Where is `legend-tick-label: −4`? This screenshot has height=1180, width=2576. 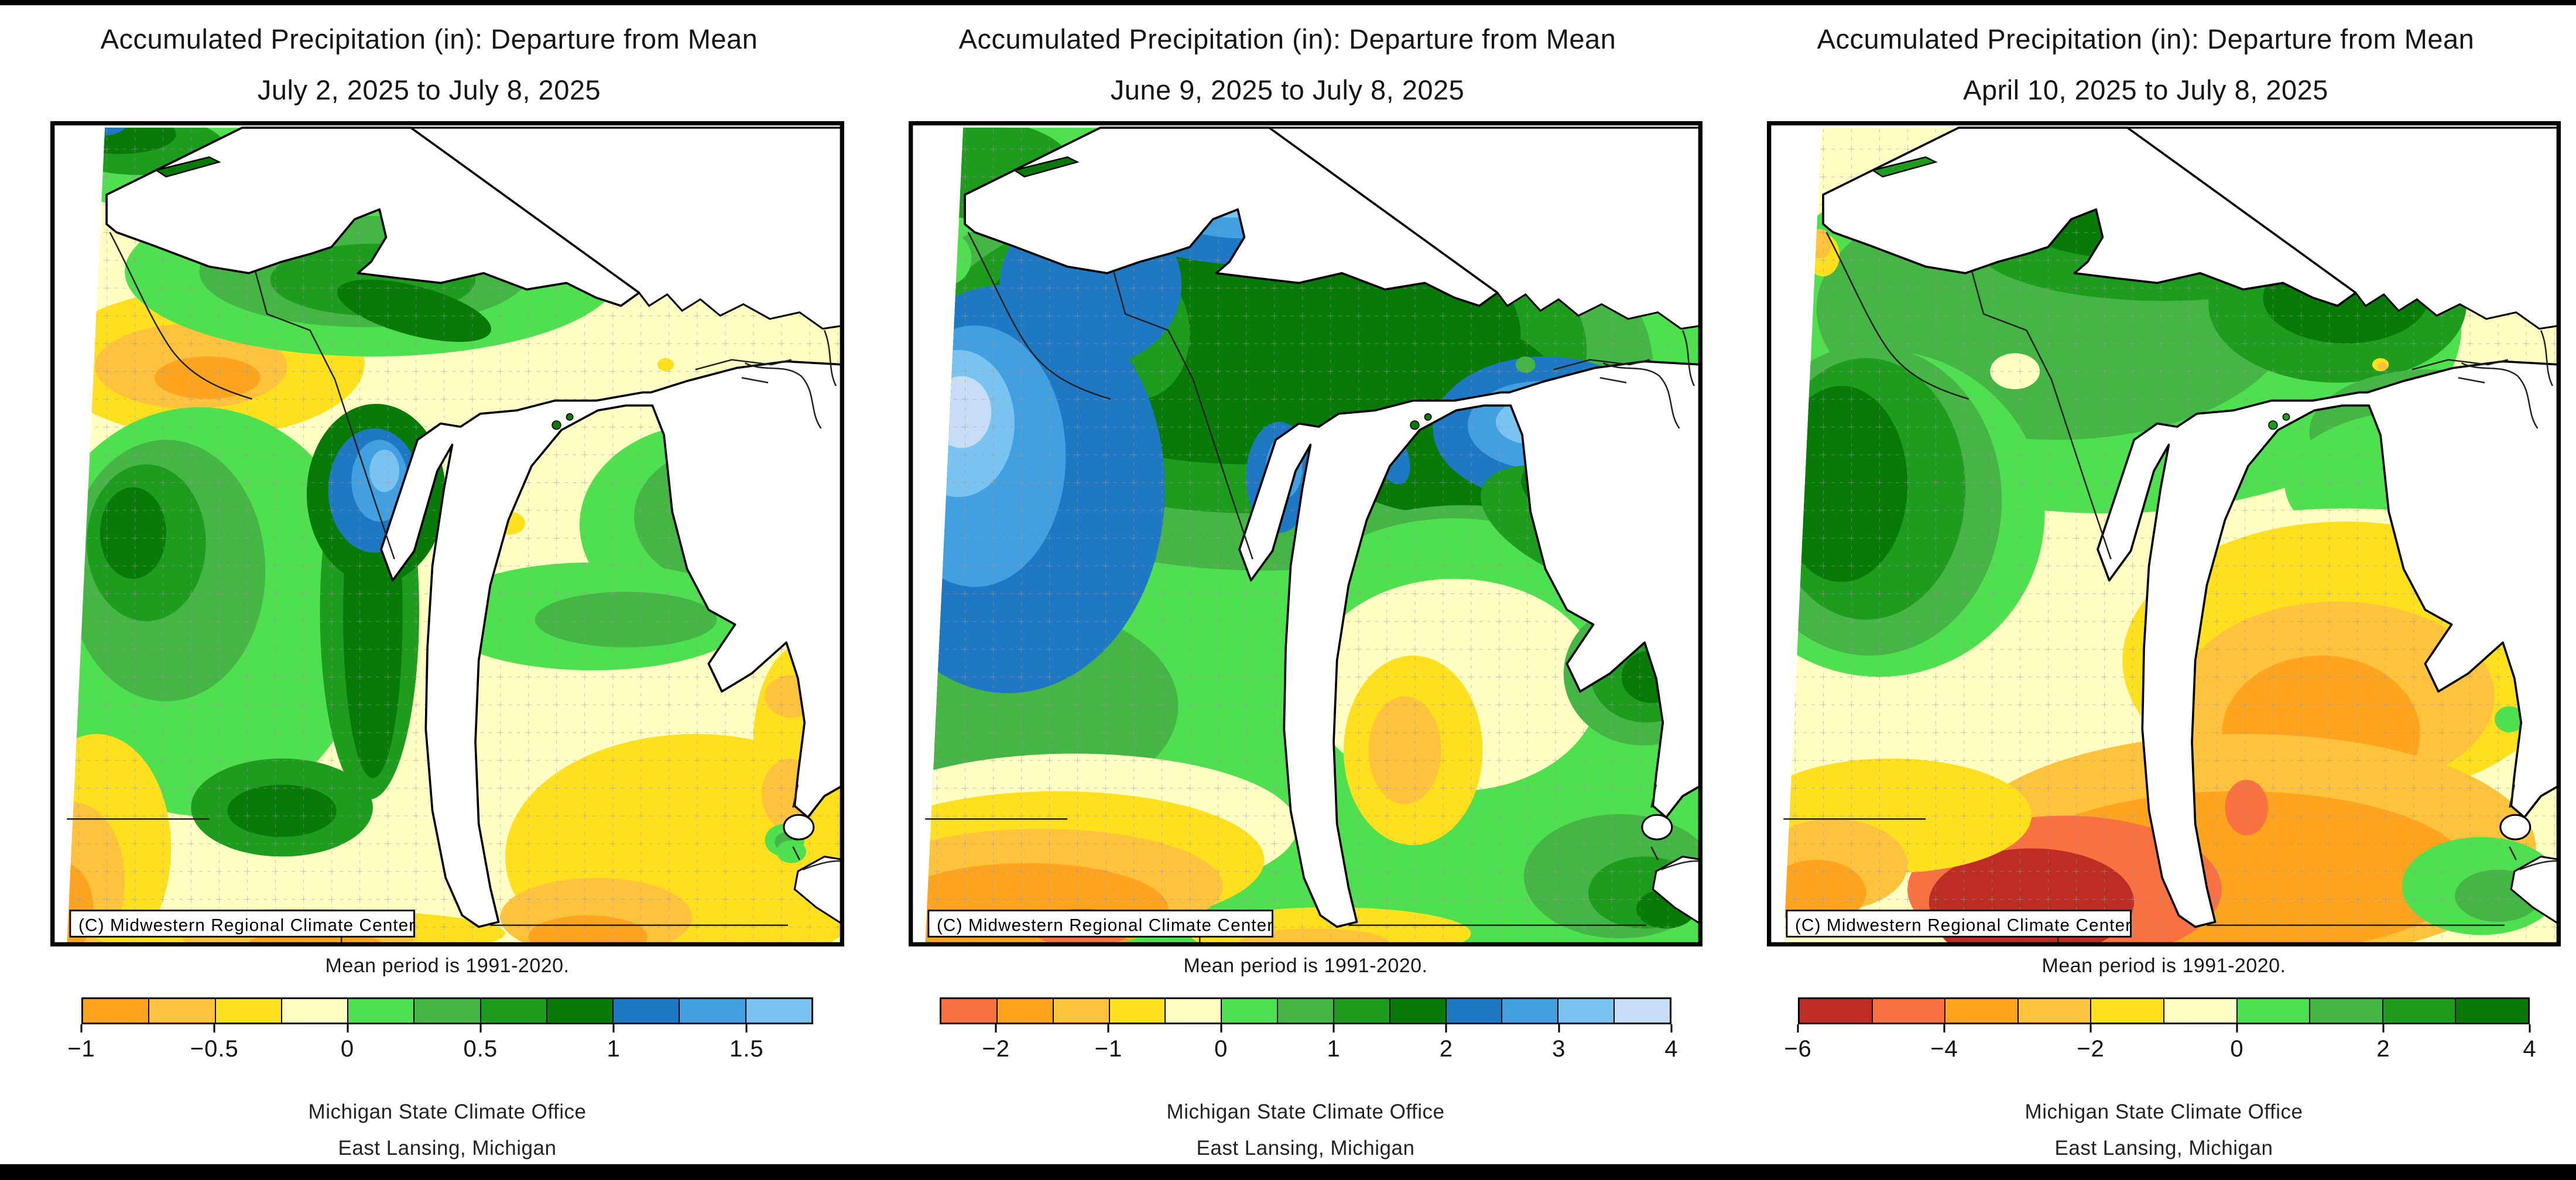
legend-tick-label: −4 is located at coordinates (1944, 1049).